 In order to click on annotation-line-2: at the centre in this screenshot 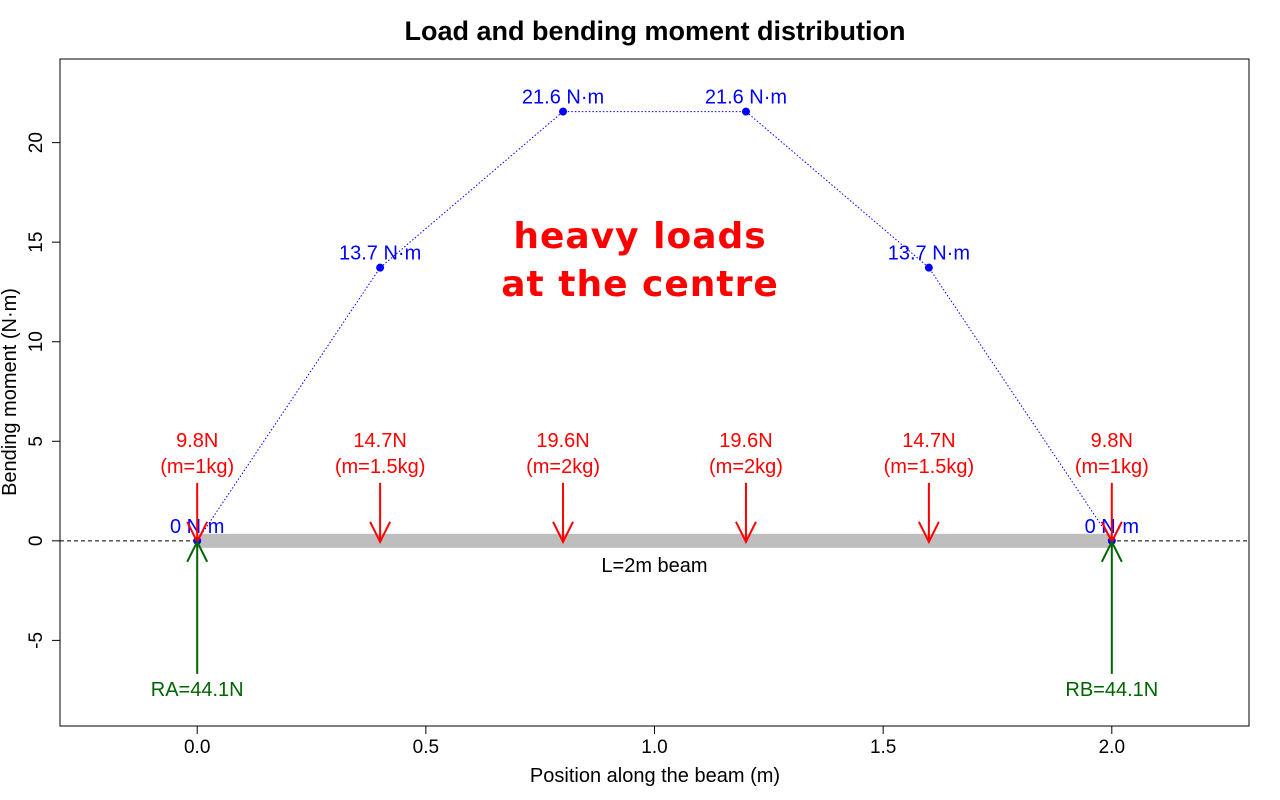, I will do `click(640, 284)`.